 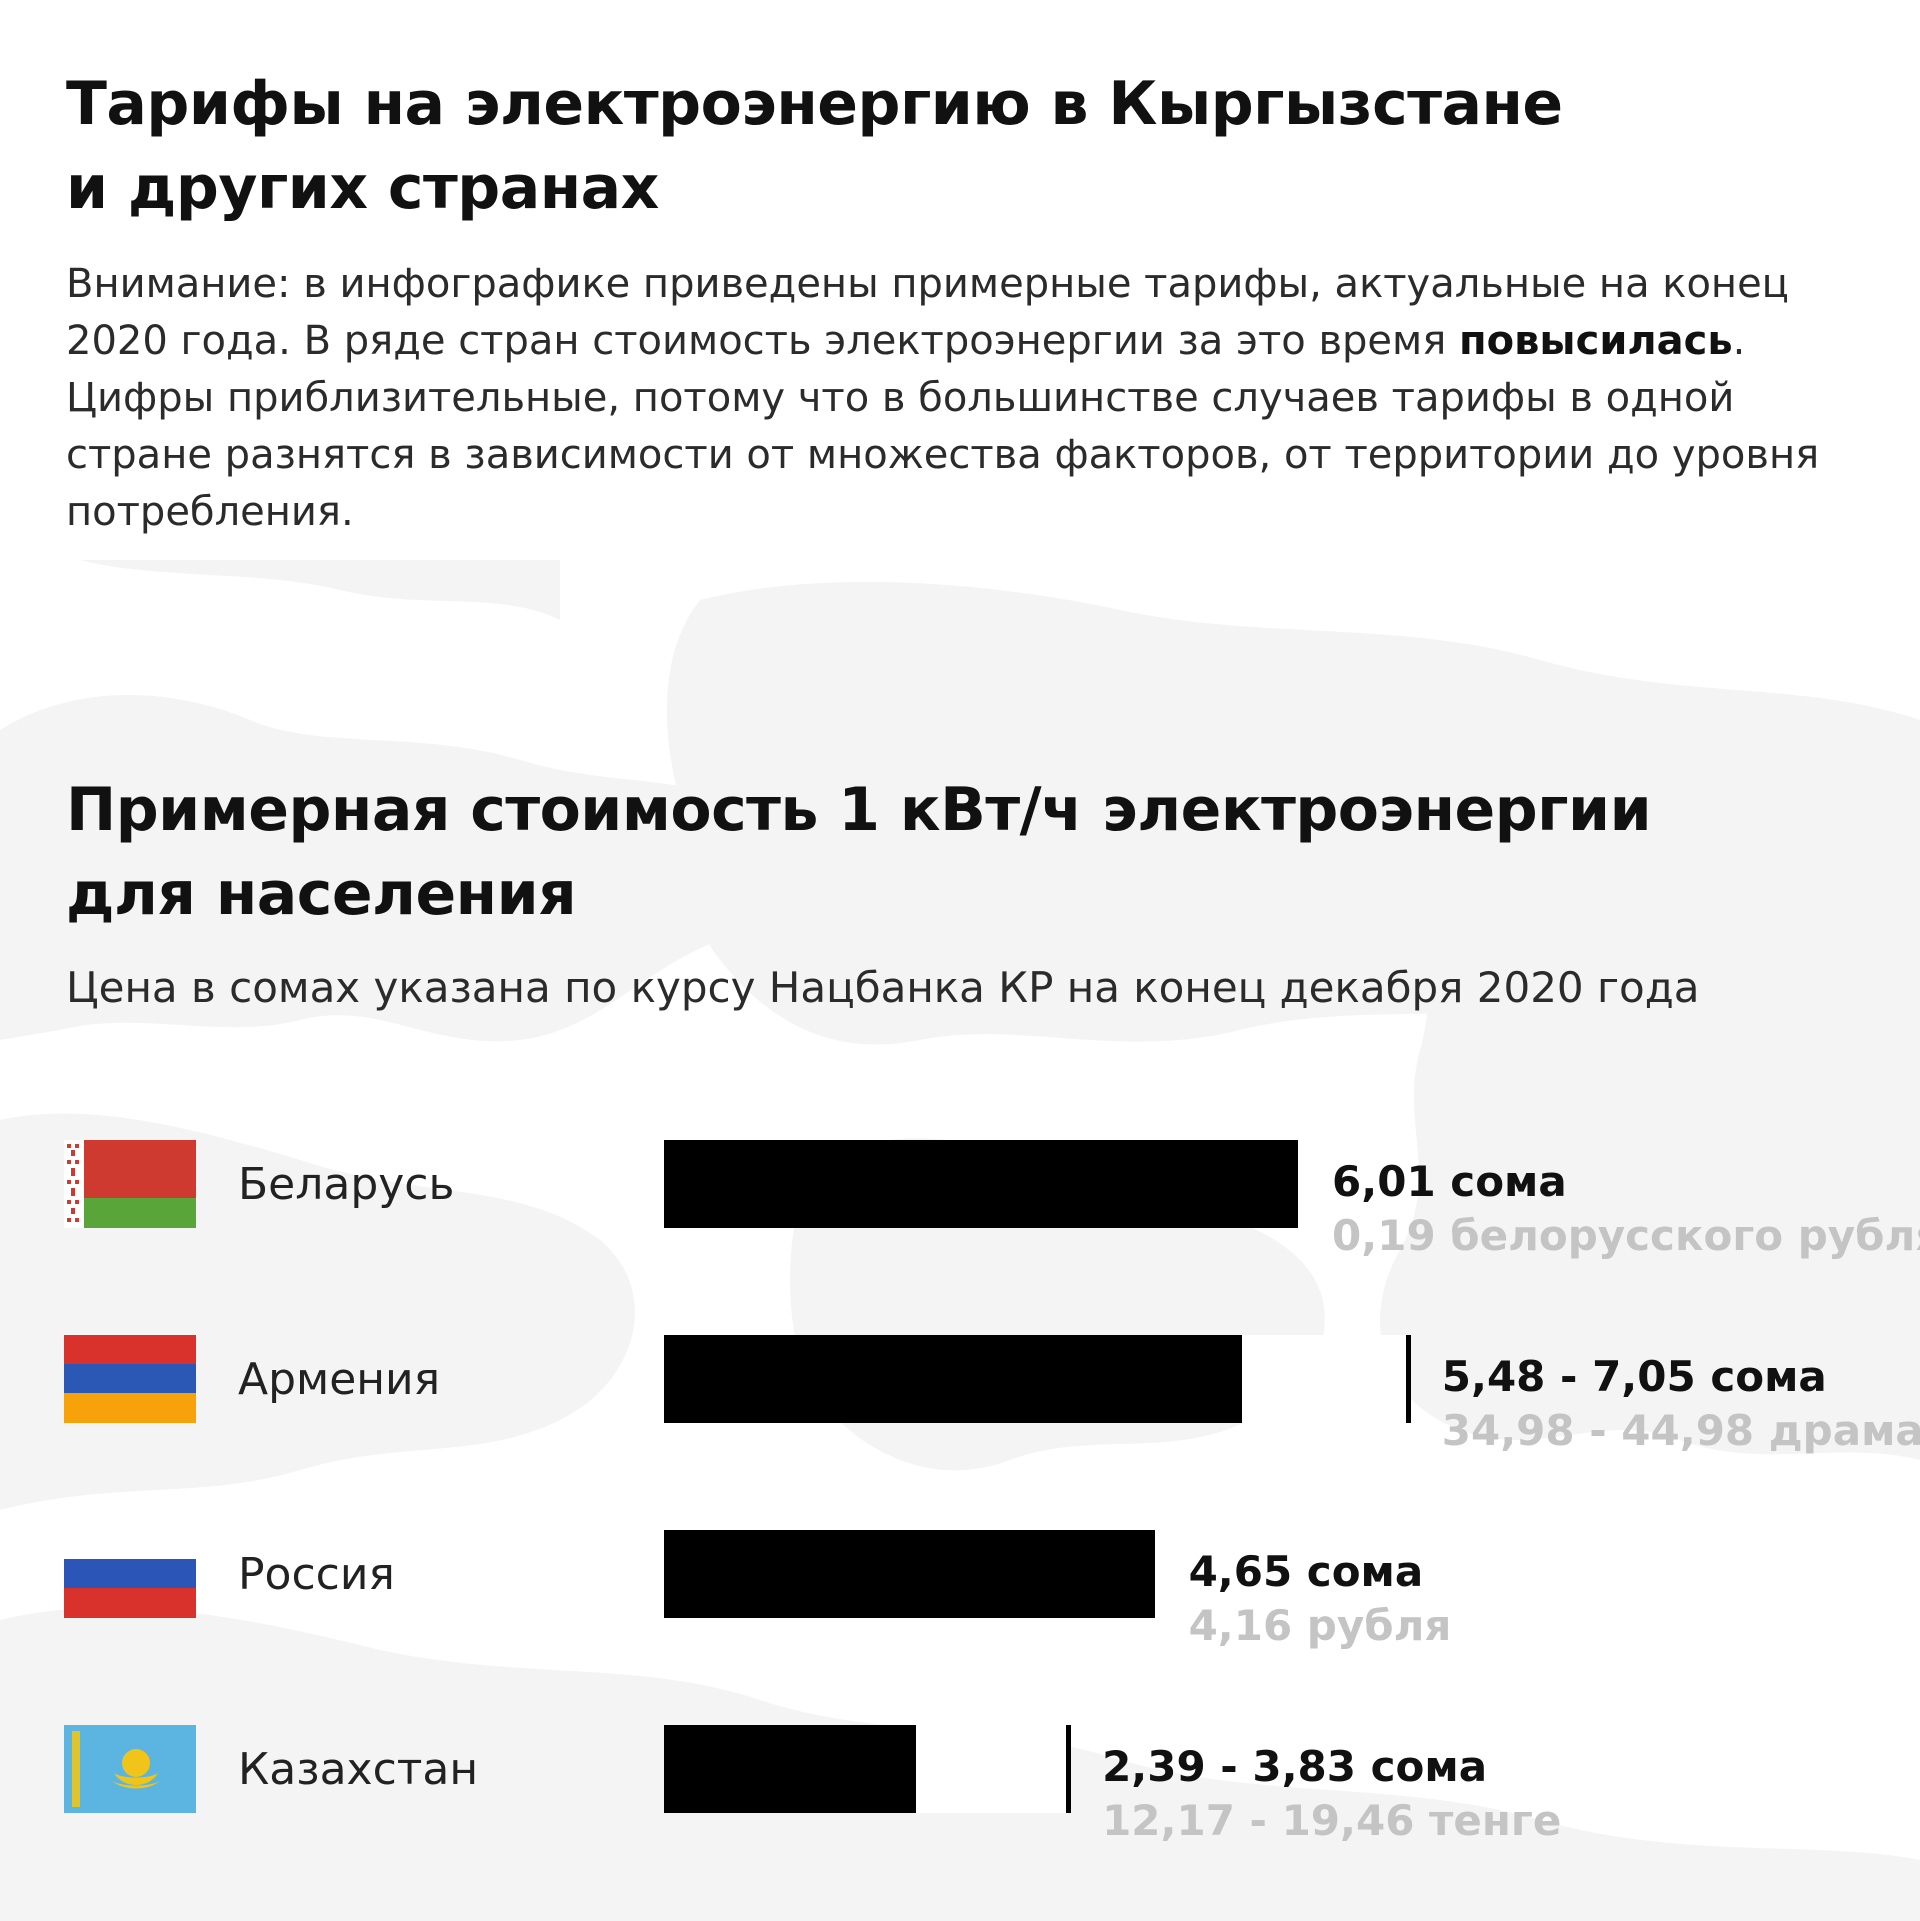 What do you see at coordinates (1306, 1571) in the screenshot?
I see `data-label: 4,65 сома` at bounding box center [1306, 1571].